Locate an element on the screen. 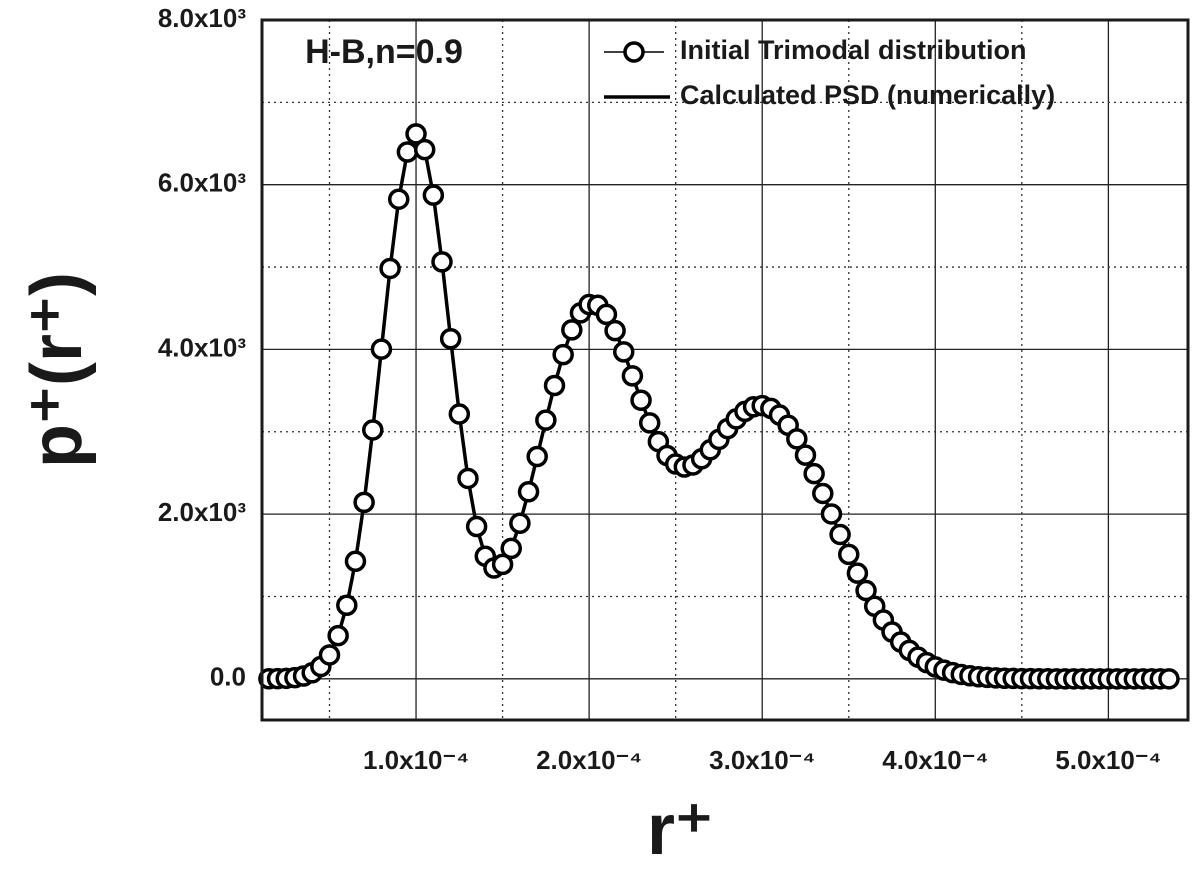 This screenshot has width=1200, height=870. legend-label: Initial Trimodal distribution is located at coordinates (853, 50).